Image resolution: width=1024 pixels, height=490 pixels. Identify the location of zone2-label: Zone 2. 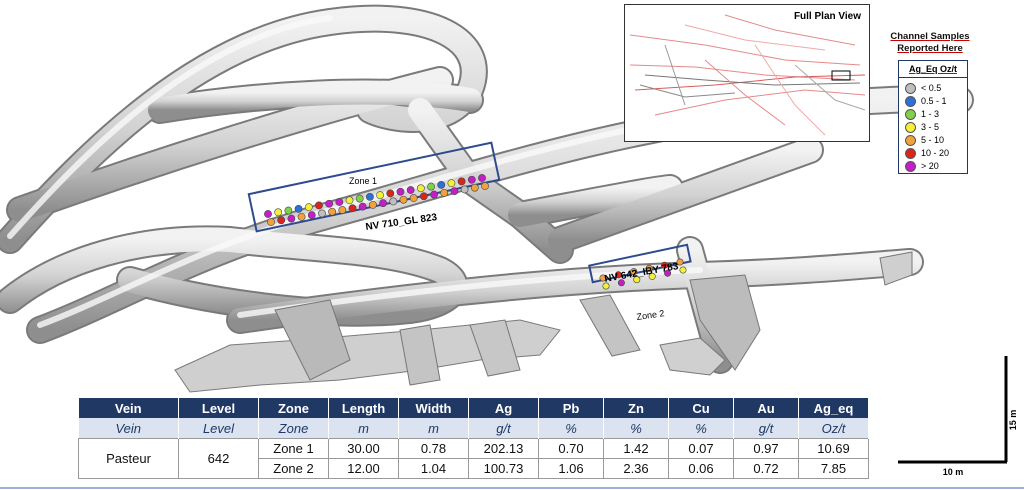
(650, 315).